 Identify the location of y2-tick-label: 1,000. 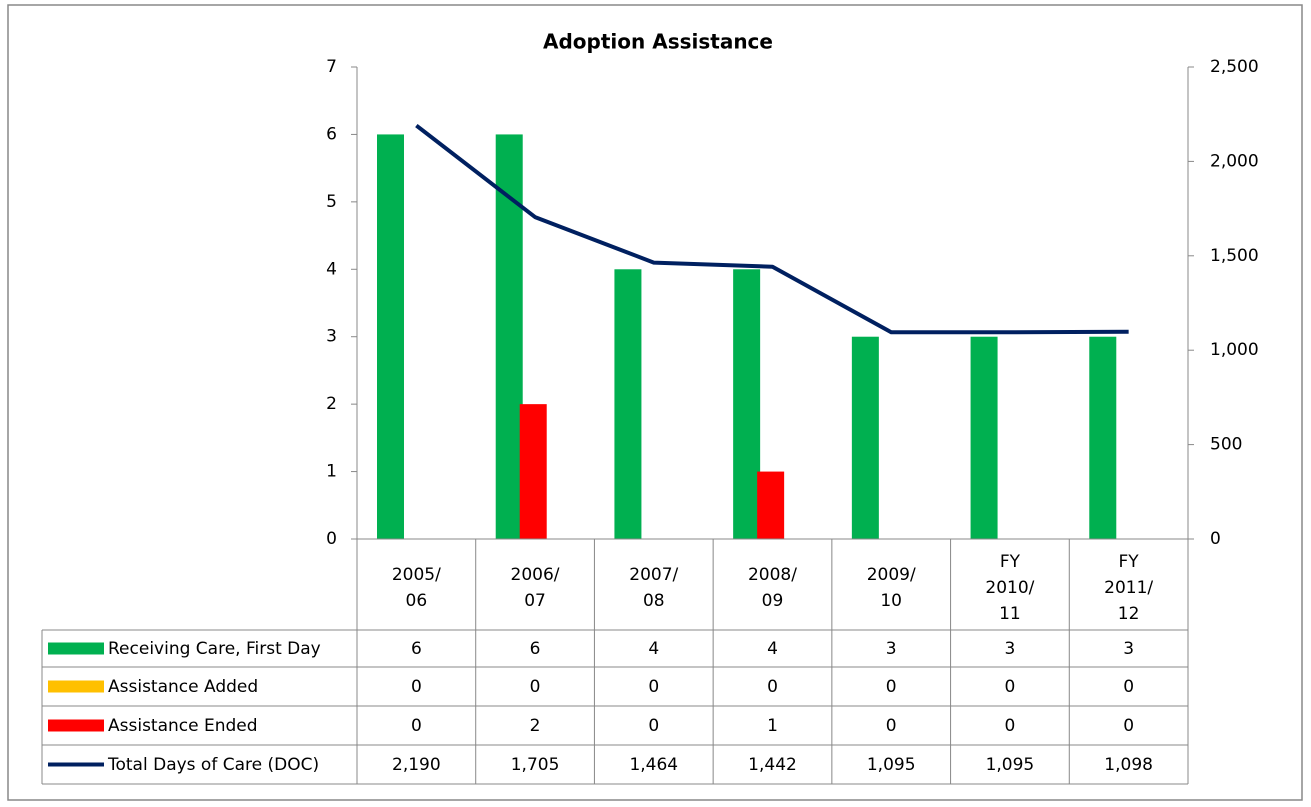
(1234, 350).